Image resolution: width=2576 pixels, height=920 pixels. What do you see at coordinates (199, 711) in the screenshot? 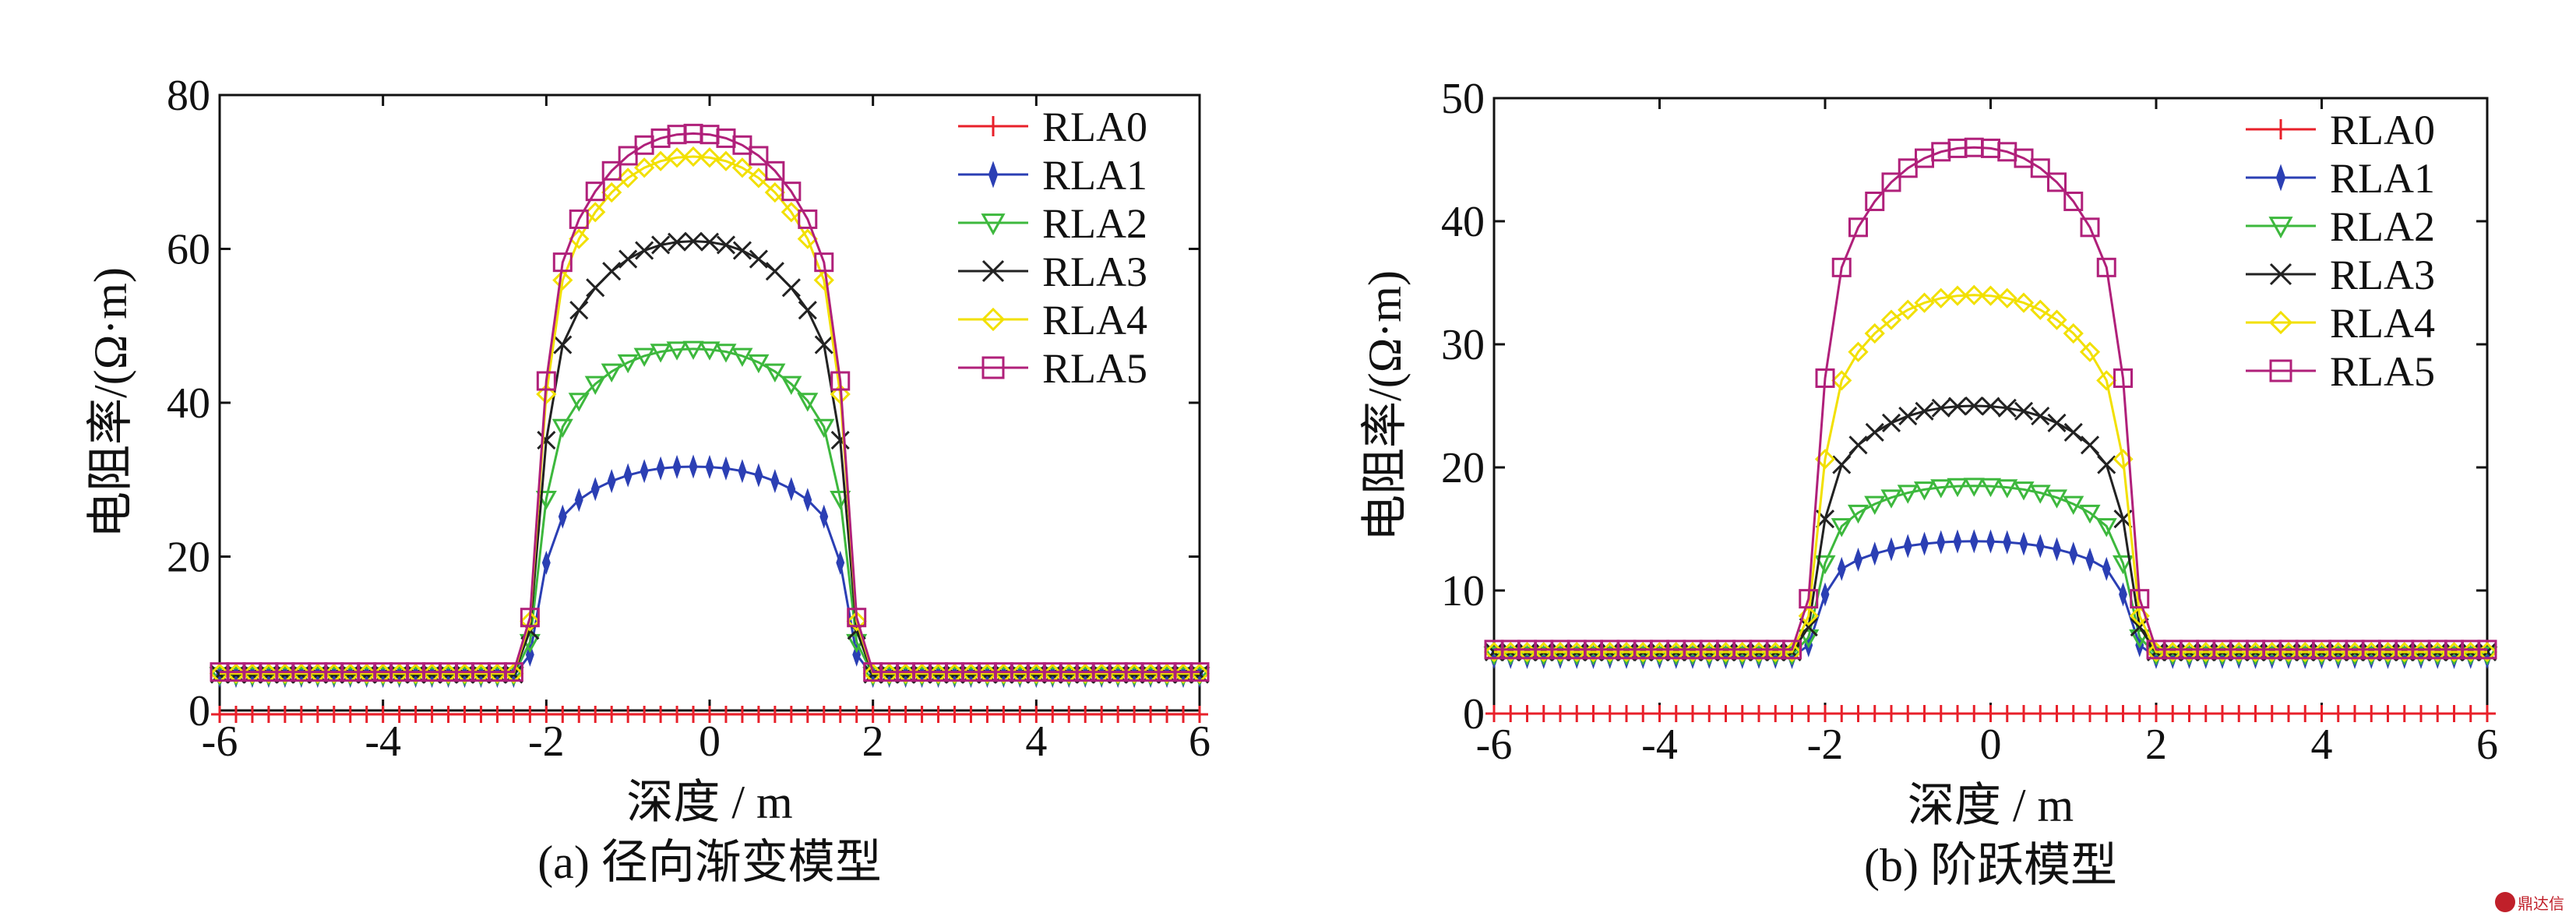
I see `y-tick-label: 0` at bounding box center [199, 711].